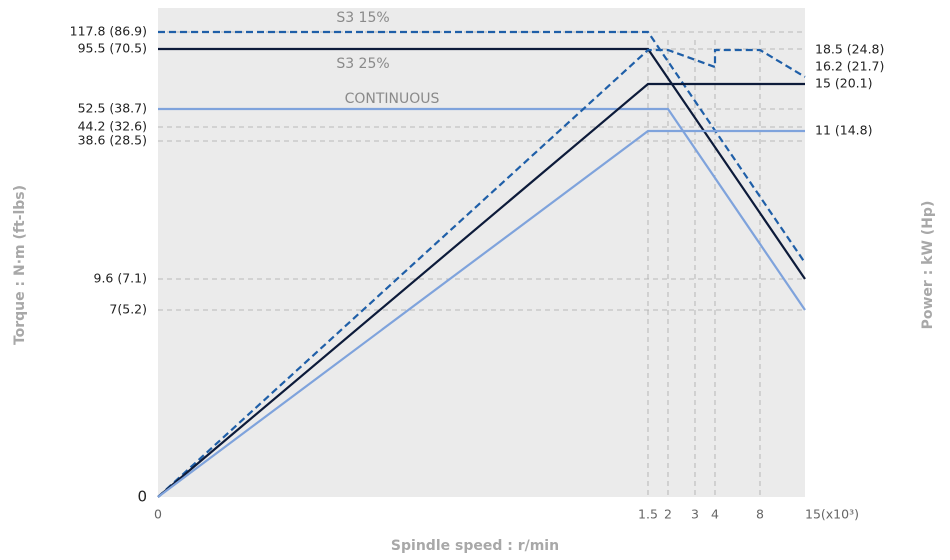 This screenshot has width=950, height=560. I want to click on series-label: CONTINUOUS, so click(392, 99).